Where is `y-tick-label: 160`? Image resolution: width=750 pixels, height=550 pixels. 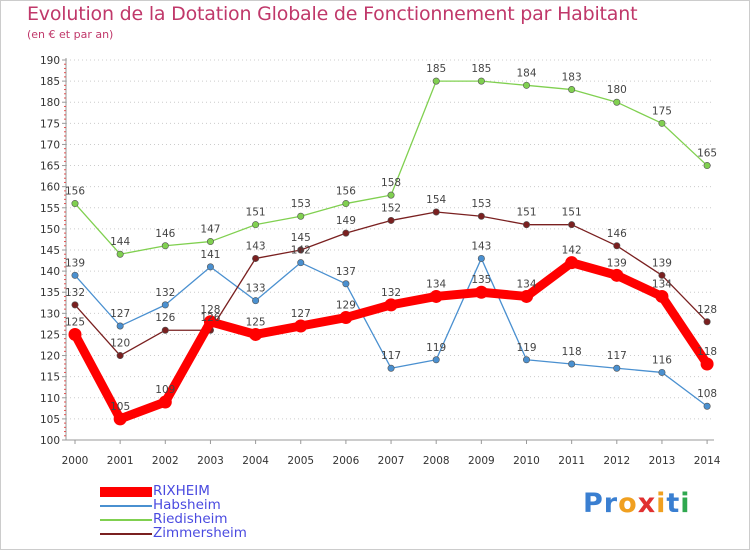 y-tick-label: 160 is located at coordinates (50, 188).